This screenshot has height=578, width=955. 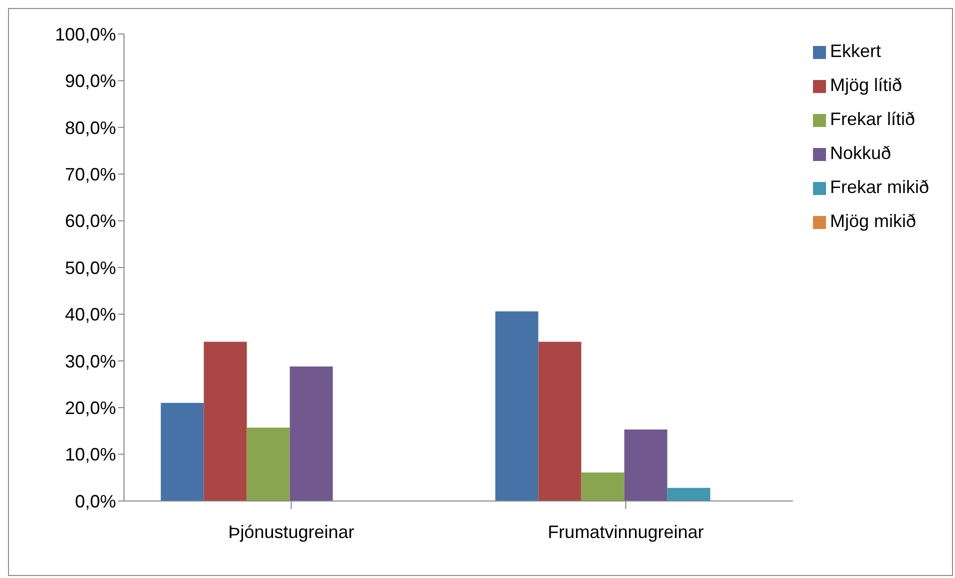 I want to click on legend-label: Mjög lítið, so click(x=866, y=85).